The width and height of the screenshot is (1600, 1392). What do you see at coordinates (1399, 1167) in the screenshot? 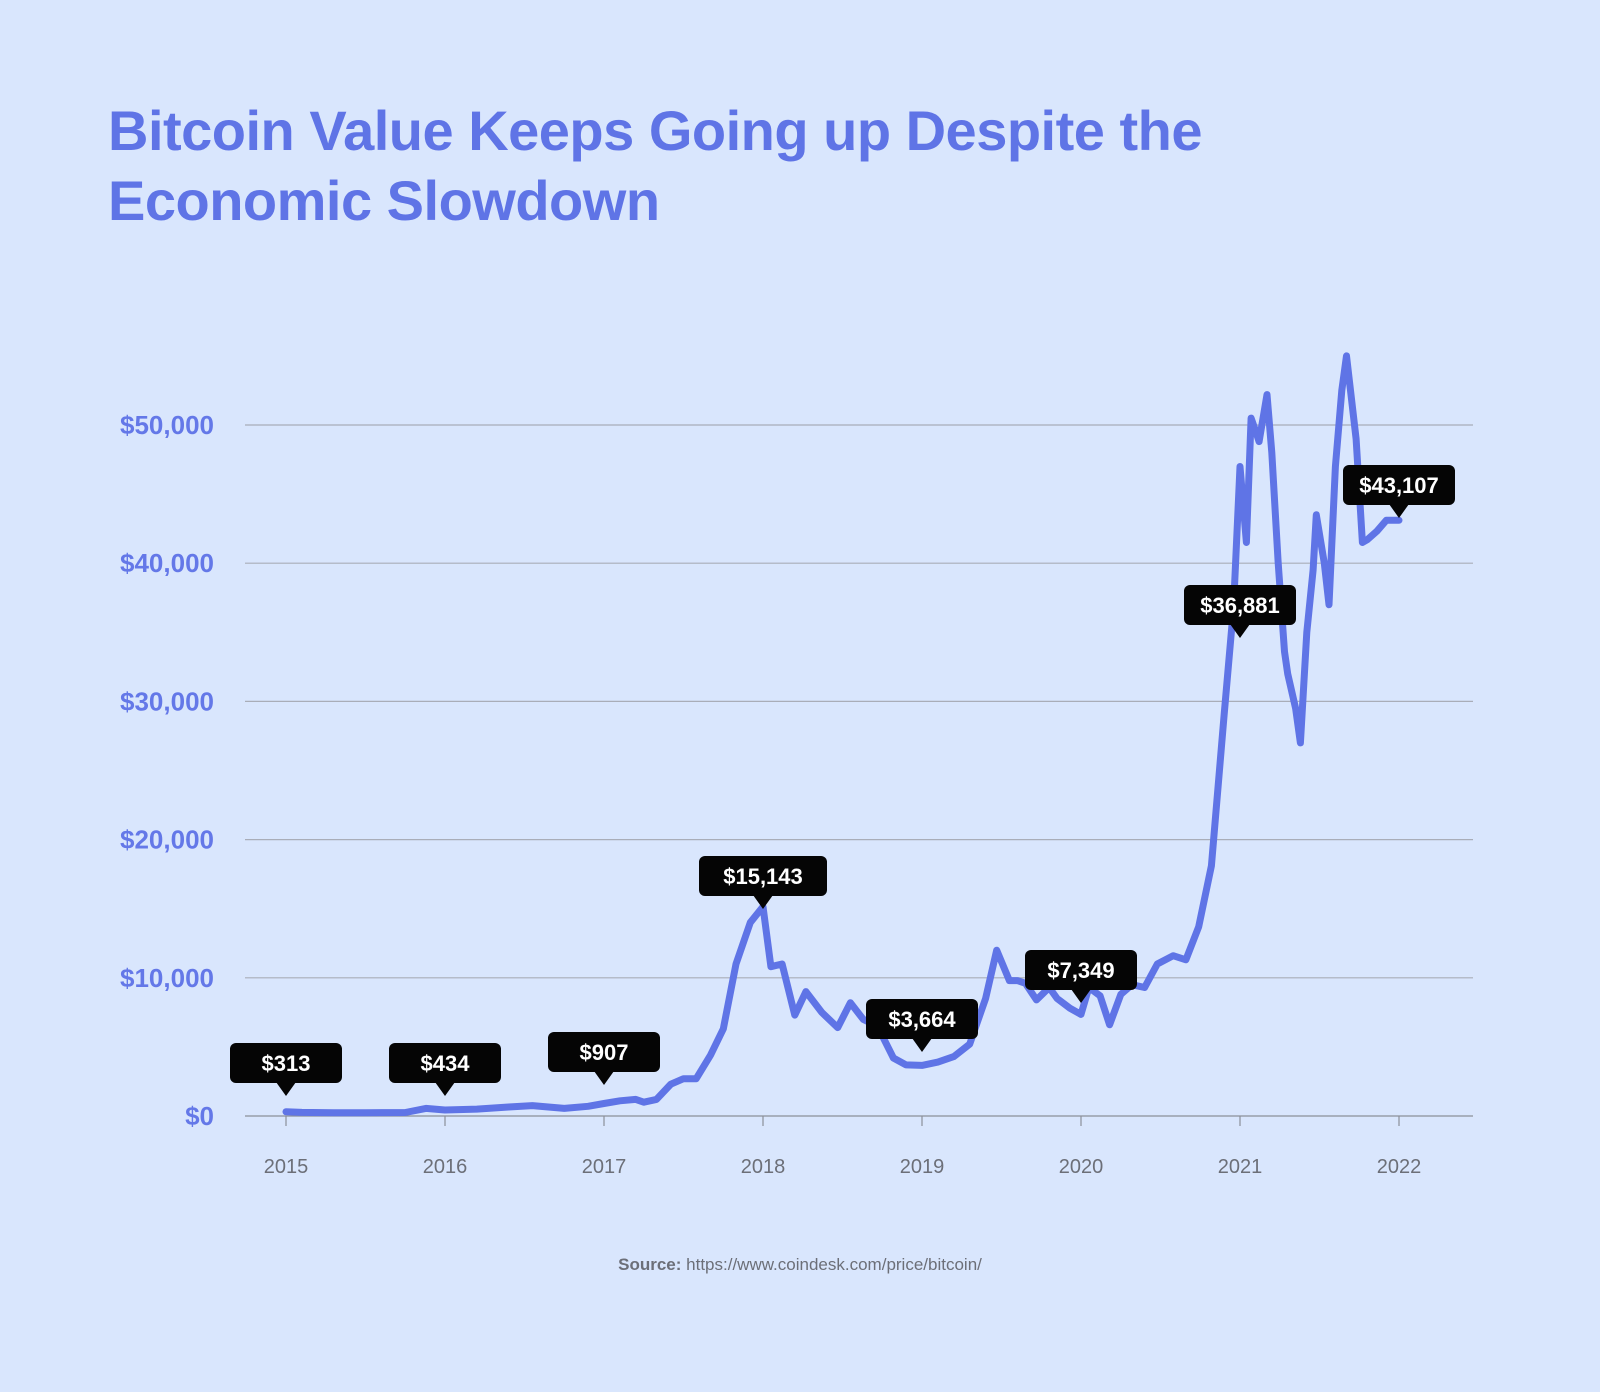
I see `x-tick-label: 2022` at bounding box center [1399, 1167].